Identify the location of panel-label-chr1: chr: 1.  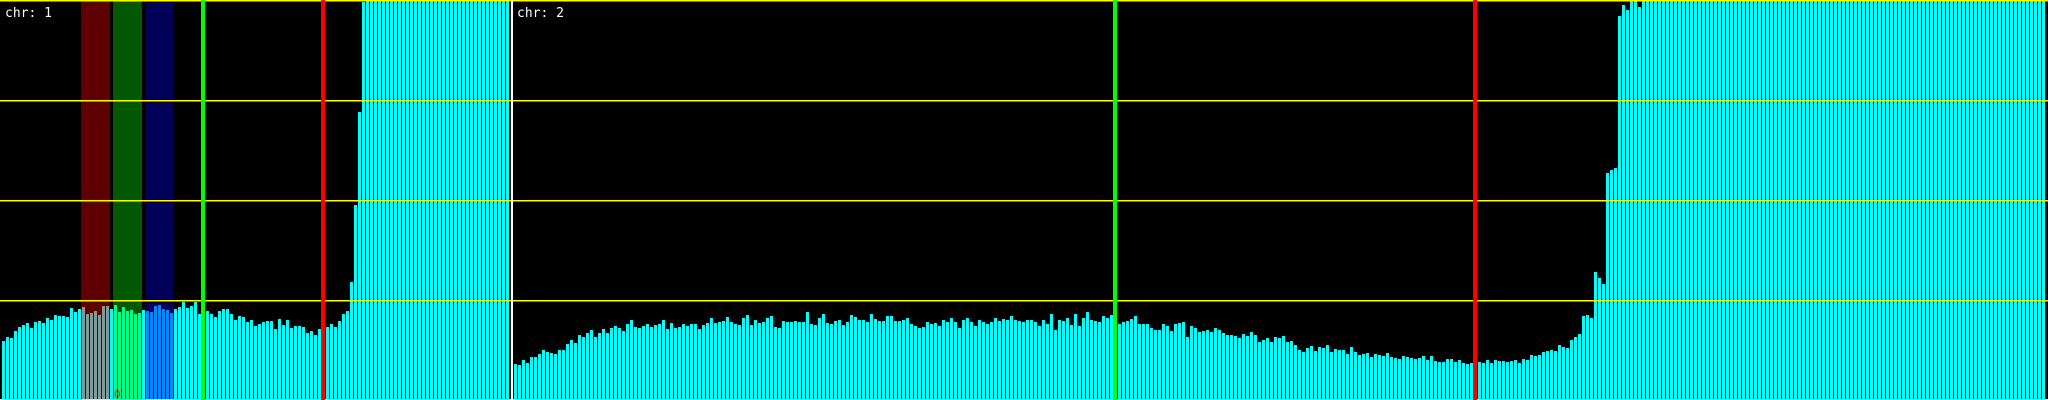
(28, 13).